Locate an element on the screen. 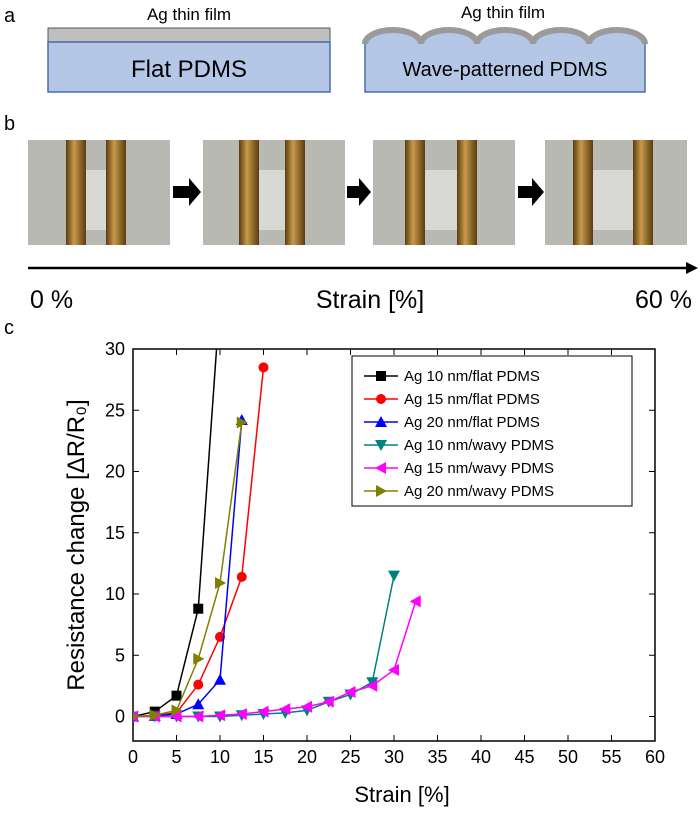 Image resolution: width=700 pixels, height=816 pixels. x-tick-label: 60 is located at coordinates (655, 757).